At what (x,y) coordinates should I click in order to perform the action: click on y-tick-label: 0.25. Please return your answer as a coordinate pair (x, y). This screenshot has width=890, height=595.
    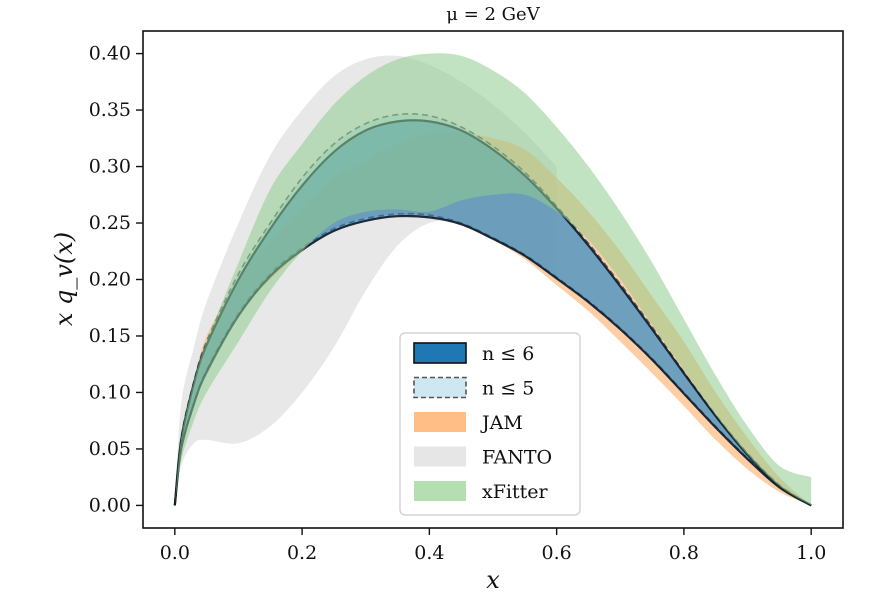
    Looking at the image, I should click on (110, 223).